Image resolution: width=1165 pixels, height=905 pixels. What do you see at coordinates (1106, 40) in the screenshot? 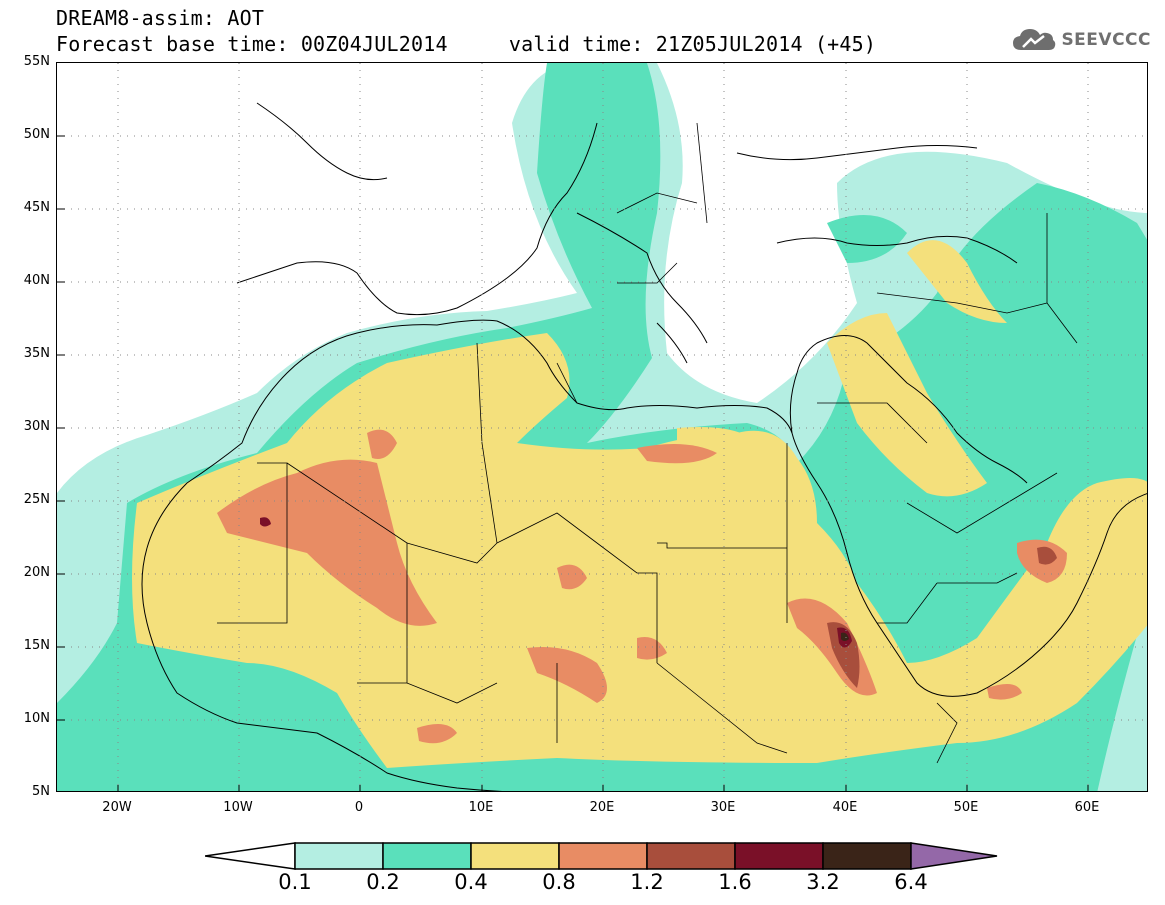
I see `brand-name: SEEVCCC` at bounding box center [1106, 40].